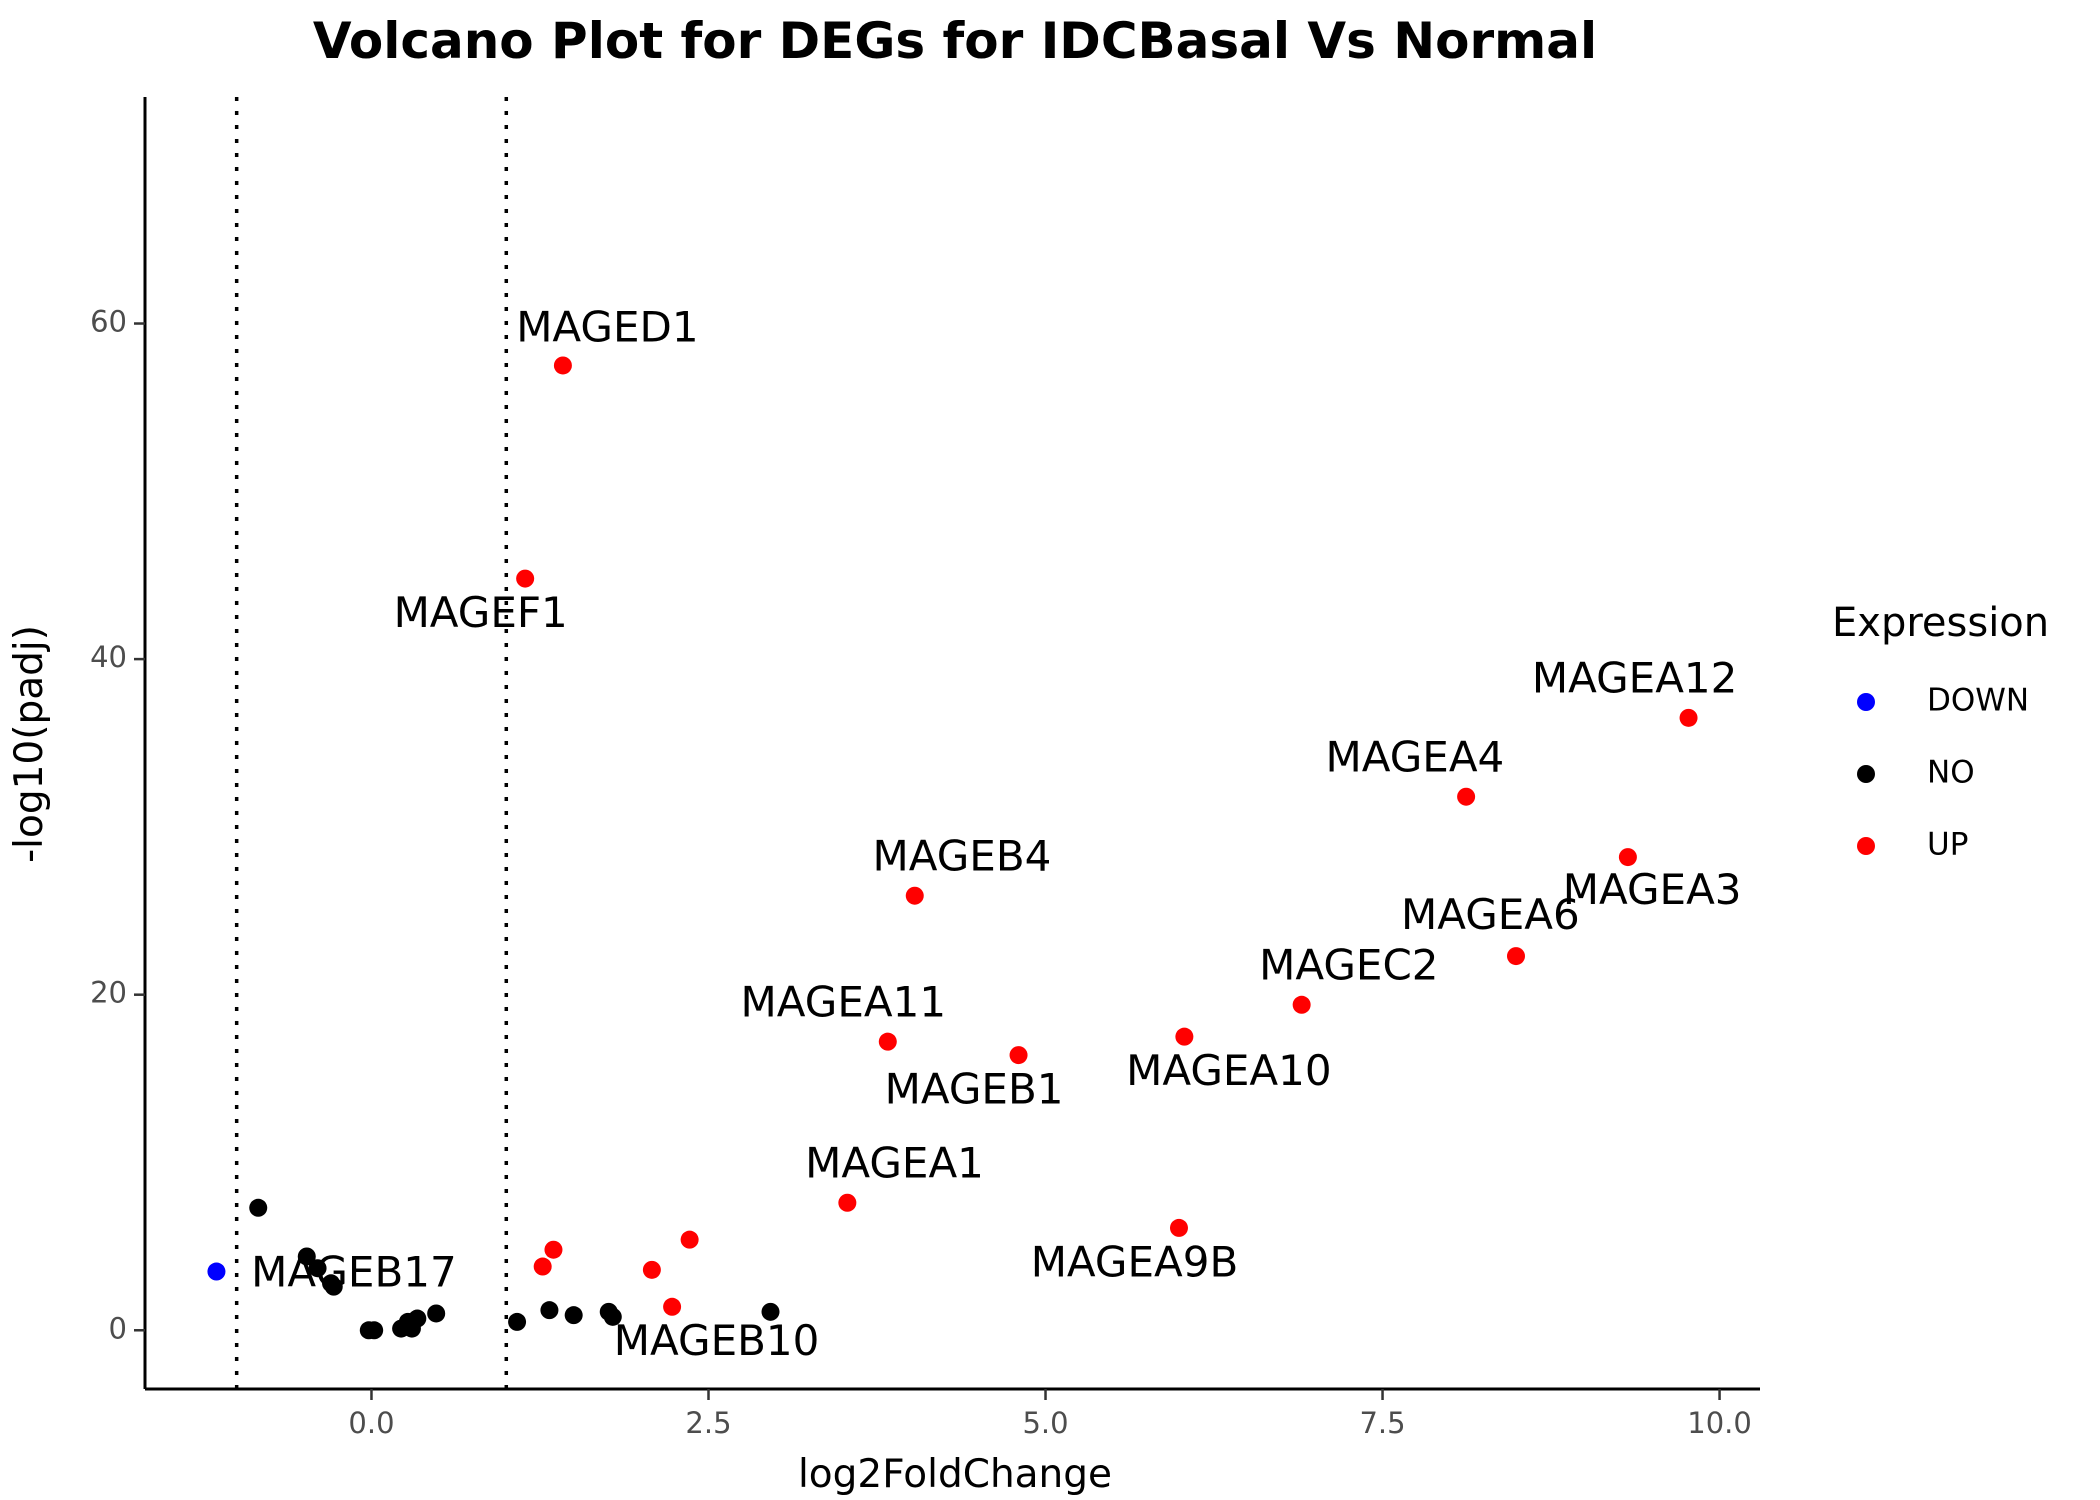  What do you see at coordinates (1635, 677) in the screenshot?
I see `gene-label-magea12: MAGEA12` at bounding box center [1635, 677].